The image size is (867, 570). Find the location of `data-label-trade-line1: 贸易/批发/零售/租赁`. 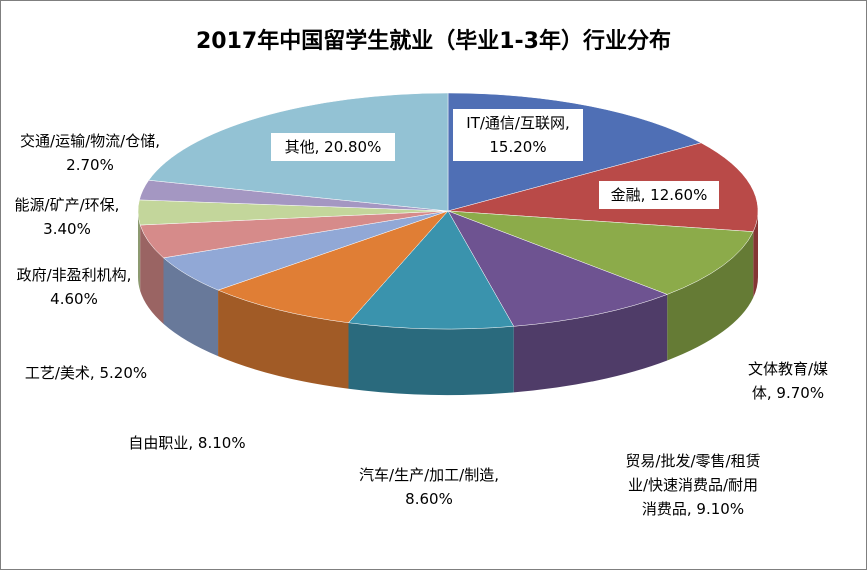

data-label-trade-line1: 贸易/批发/零售/租赁 is located at coordinates (693, 461).